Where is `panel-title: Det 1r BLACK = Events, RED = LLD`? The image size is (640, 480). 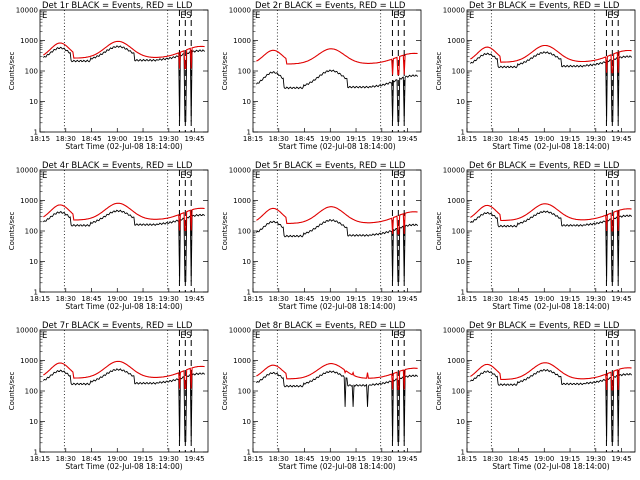 panel-title: Det 1r BLACK = Events, RED = LLD is located at coordinates (117, 6).